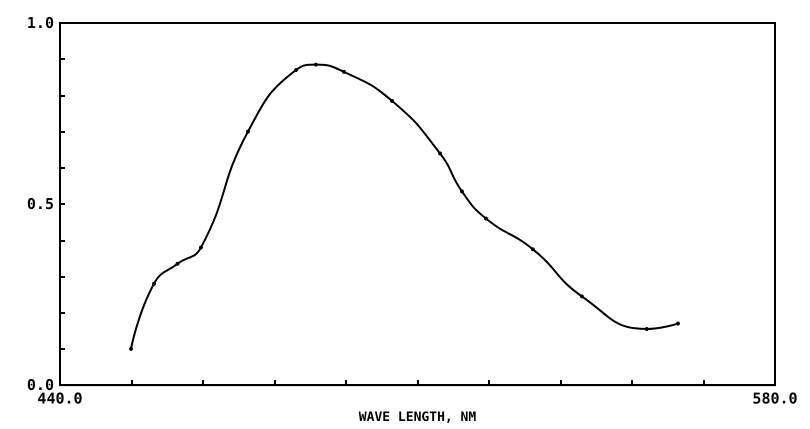 The image size is (810, 429). I want to click on y-tick-label: 1.0, so click(40, 23).